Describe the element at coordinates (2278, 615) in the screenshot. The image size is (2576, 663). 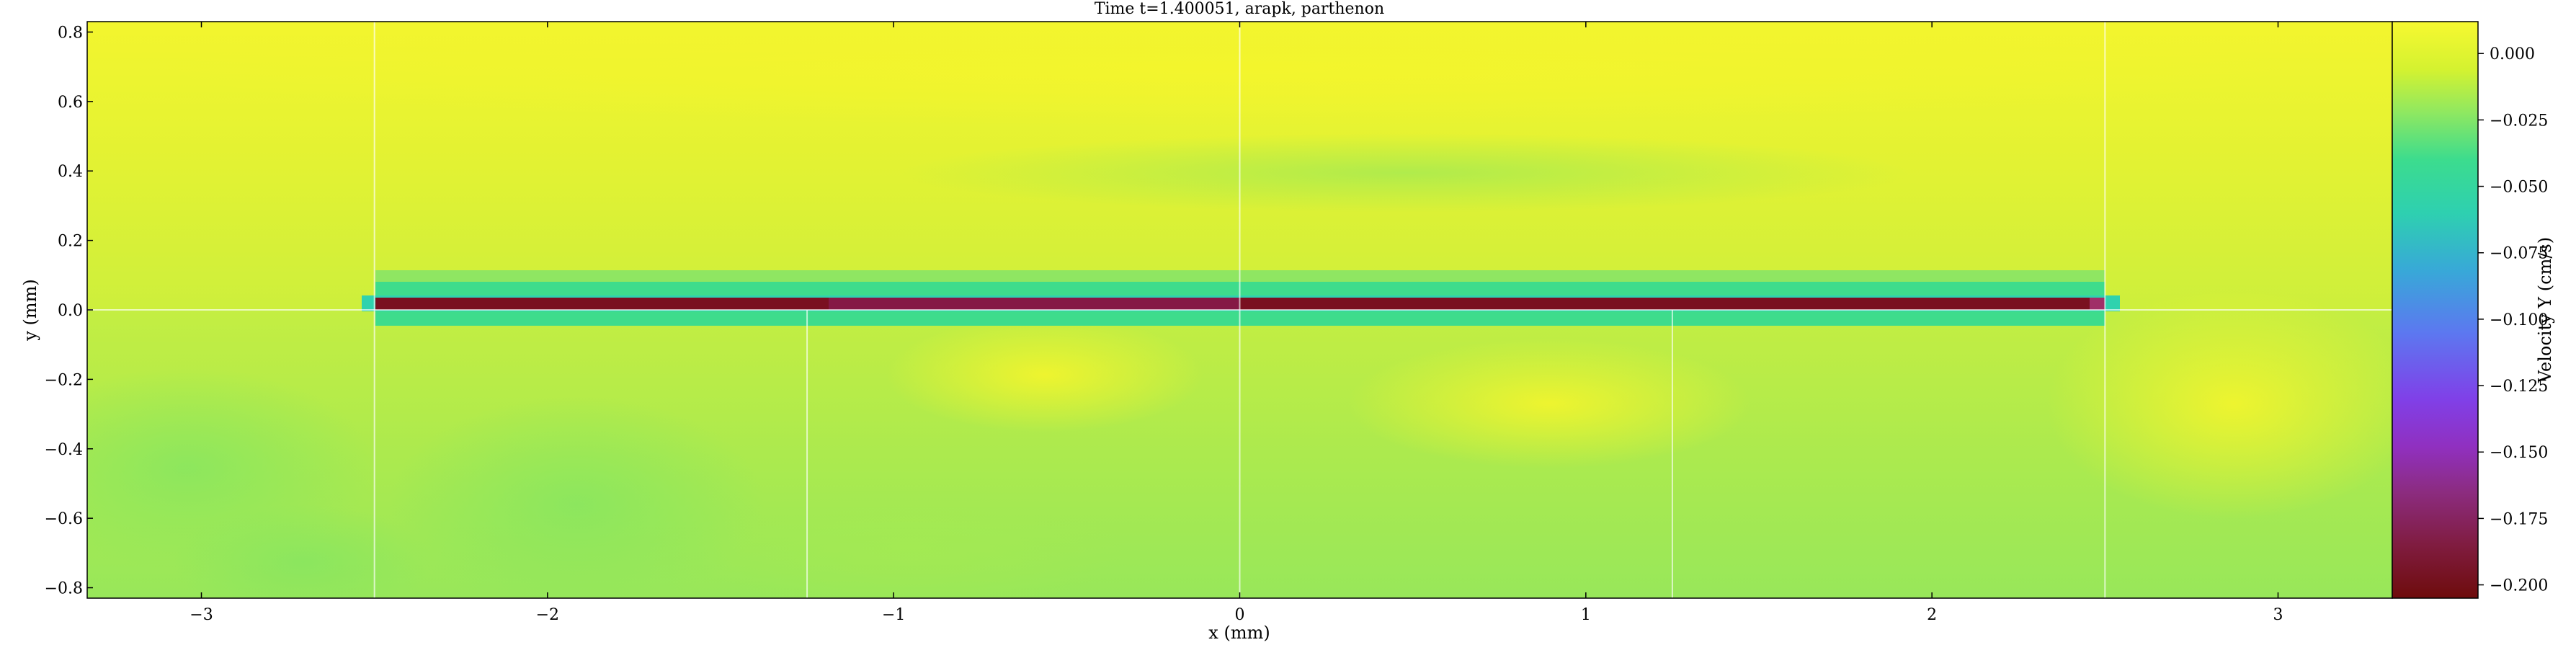
I see `x-tick-label: 3` at that location.